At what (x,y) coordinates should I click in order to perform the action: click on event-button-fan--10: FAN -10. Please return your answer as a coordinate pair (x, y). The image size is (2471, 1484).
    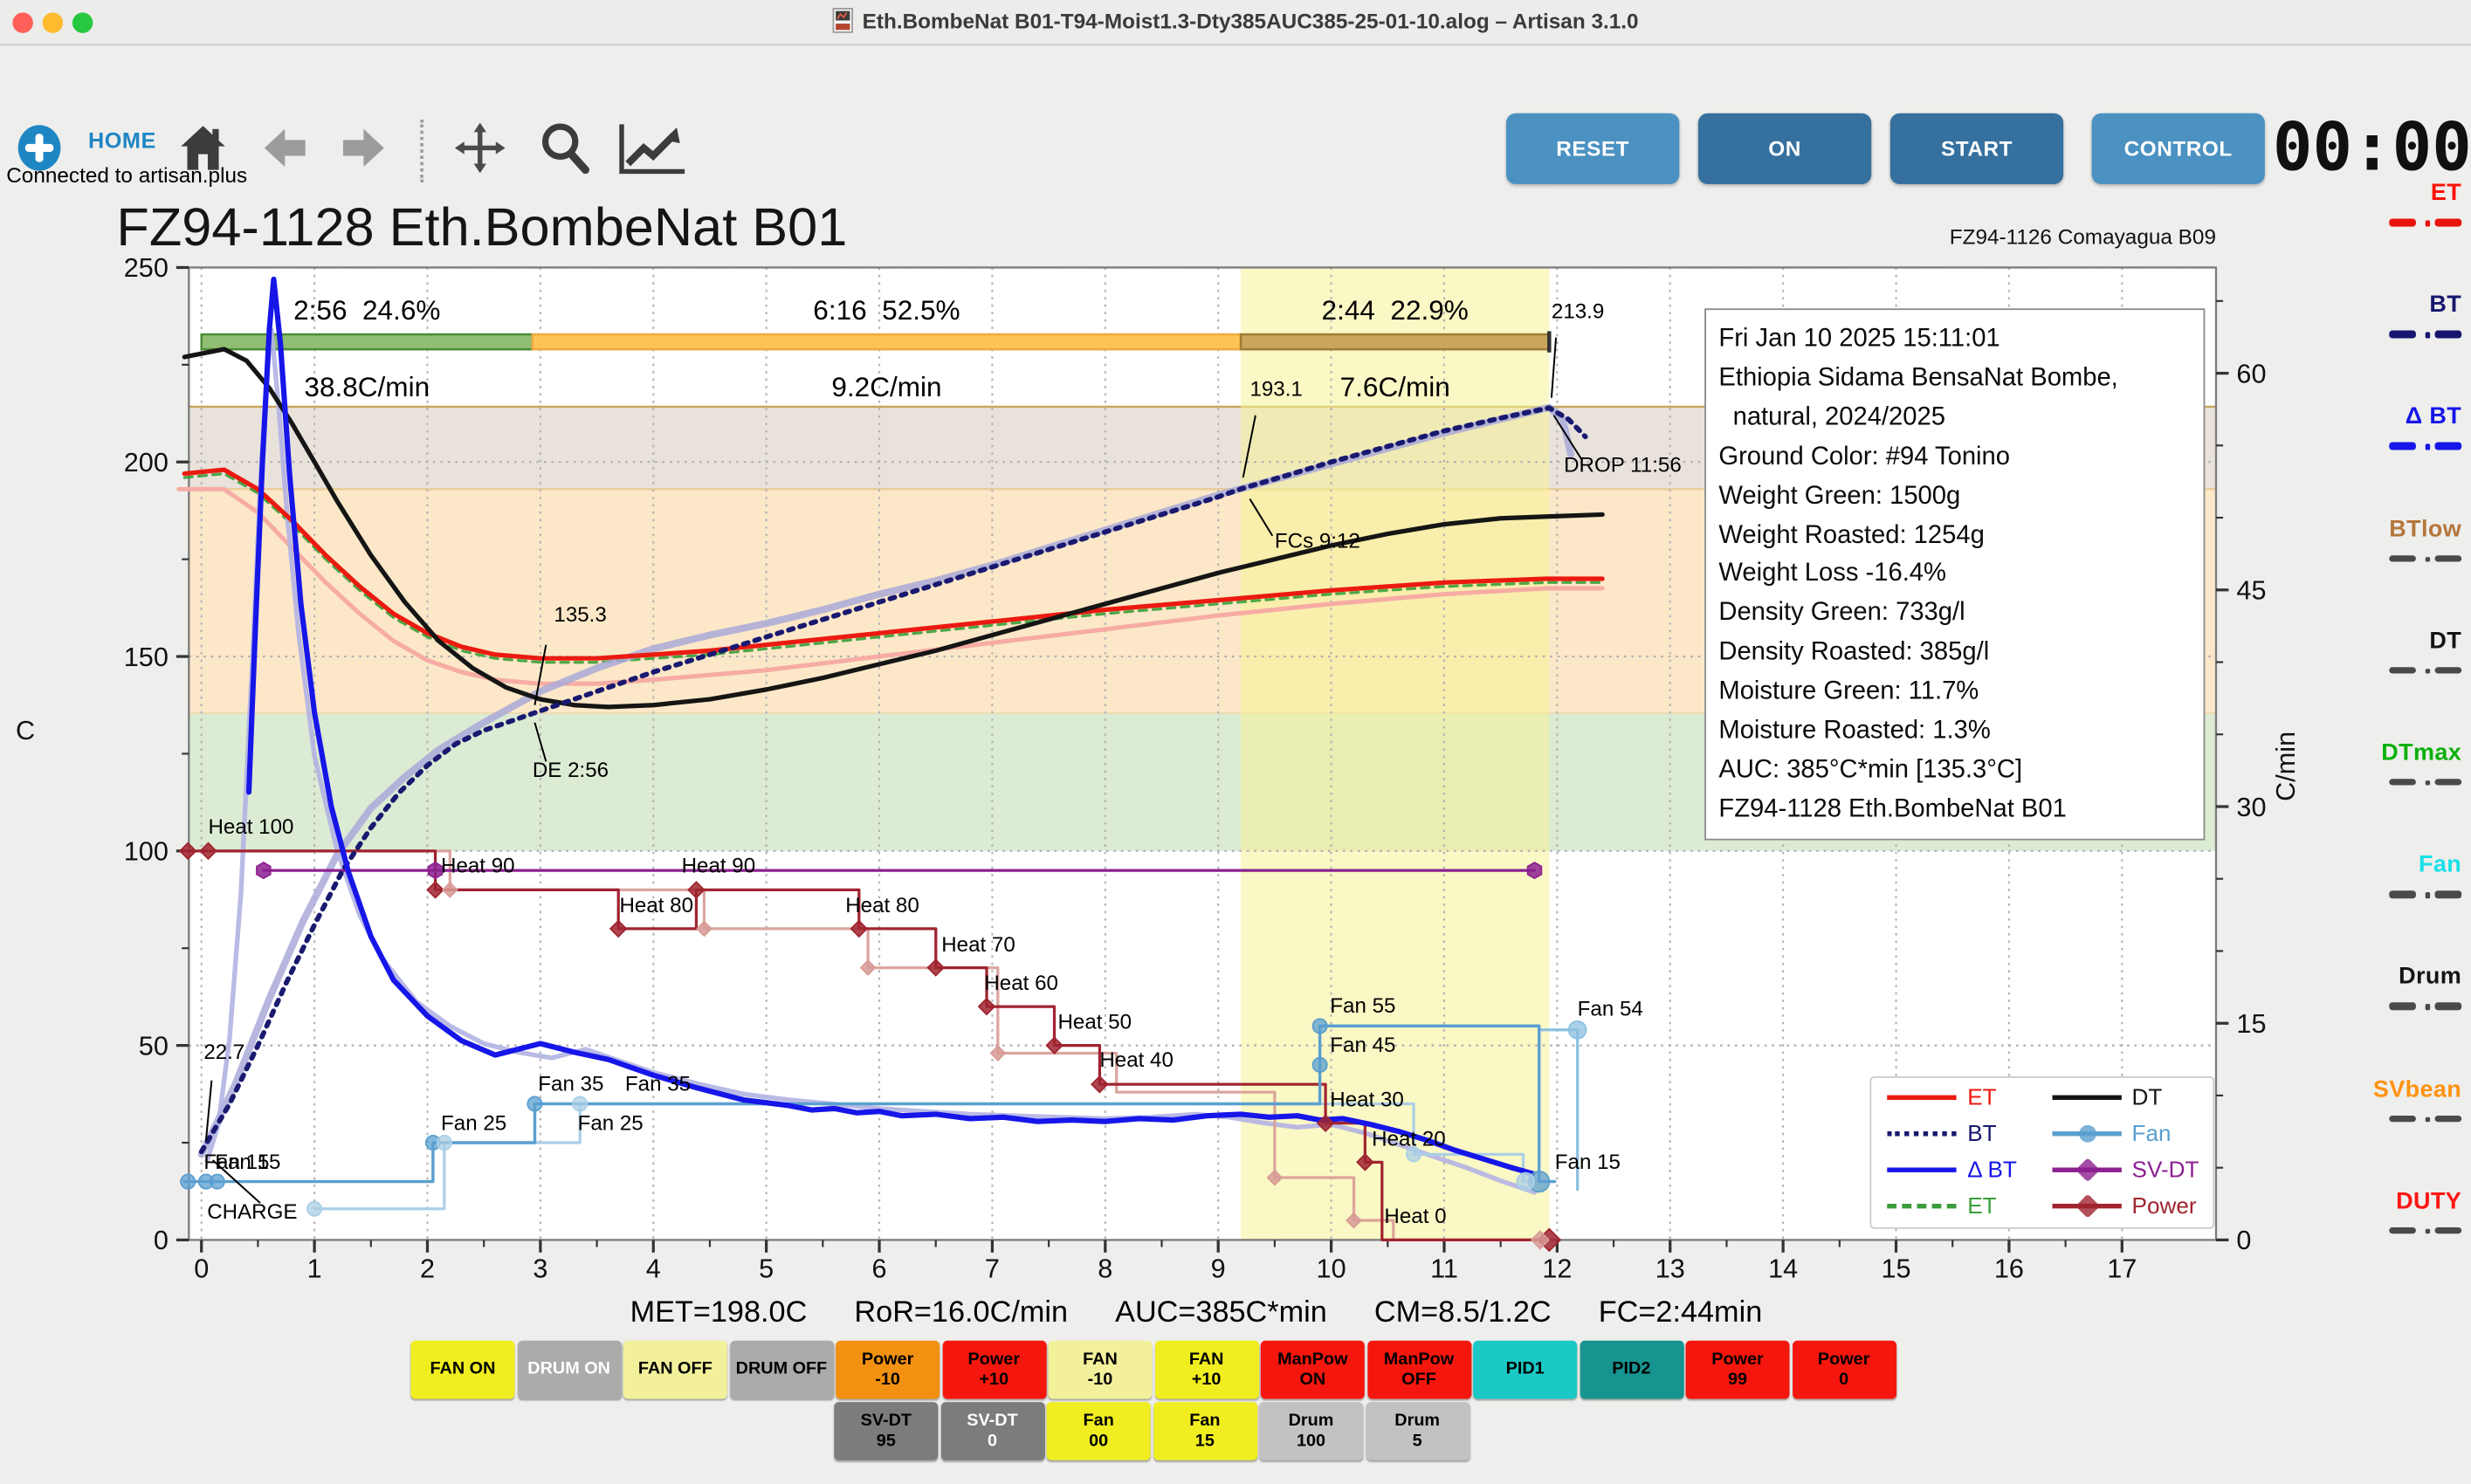
    Looking at the image, I should click on (1100, 1370).